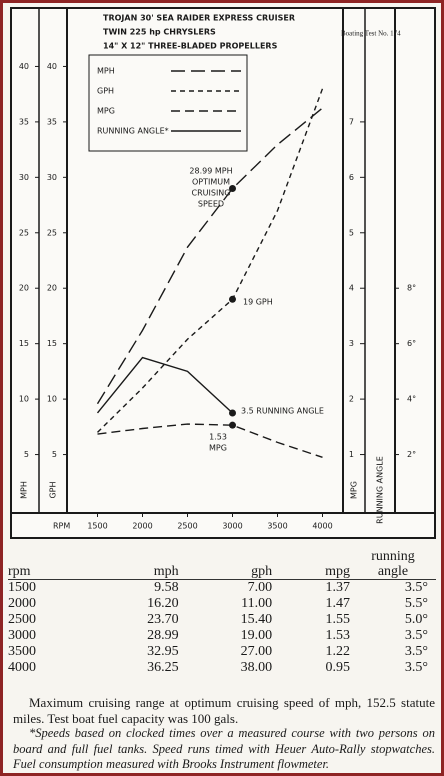 This screenshot has height=776, width=444. Describe the element at coordinates (22, 635) in the screenshot. I see `table-cell: 3000` at that location.